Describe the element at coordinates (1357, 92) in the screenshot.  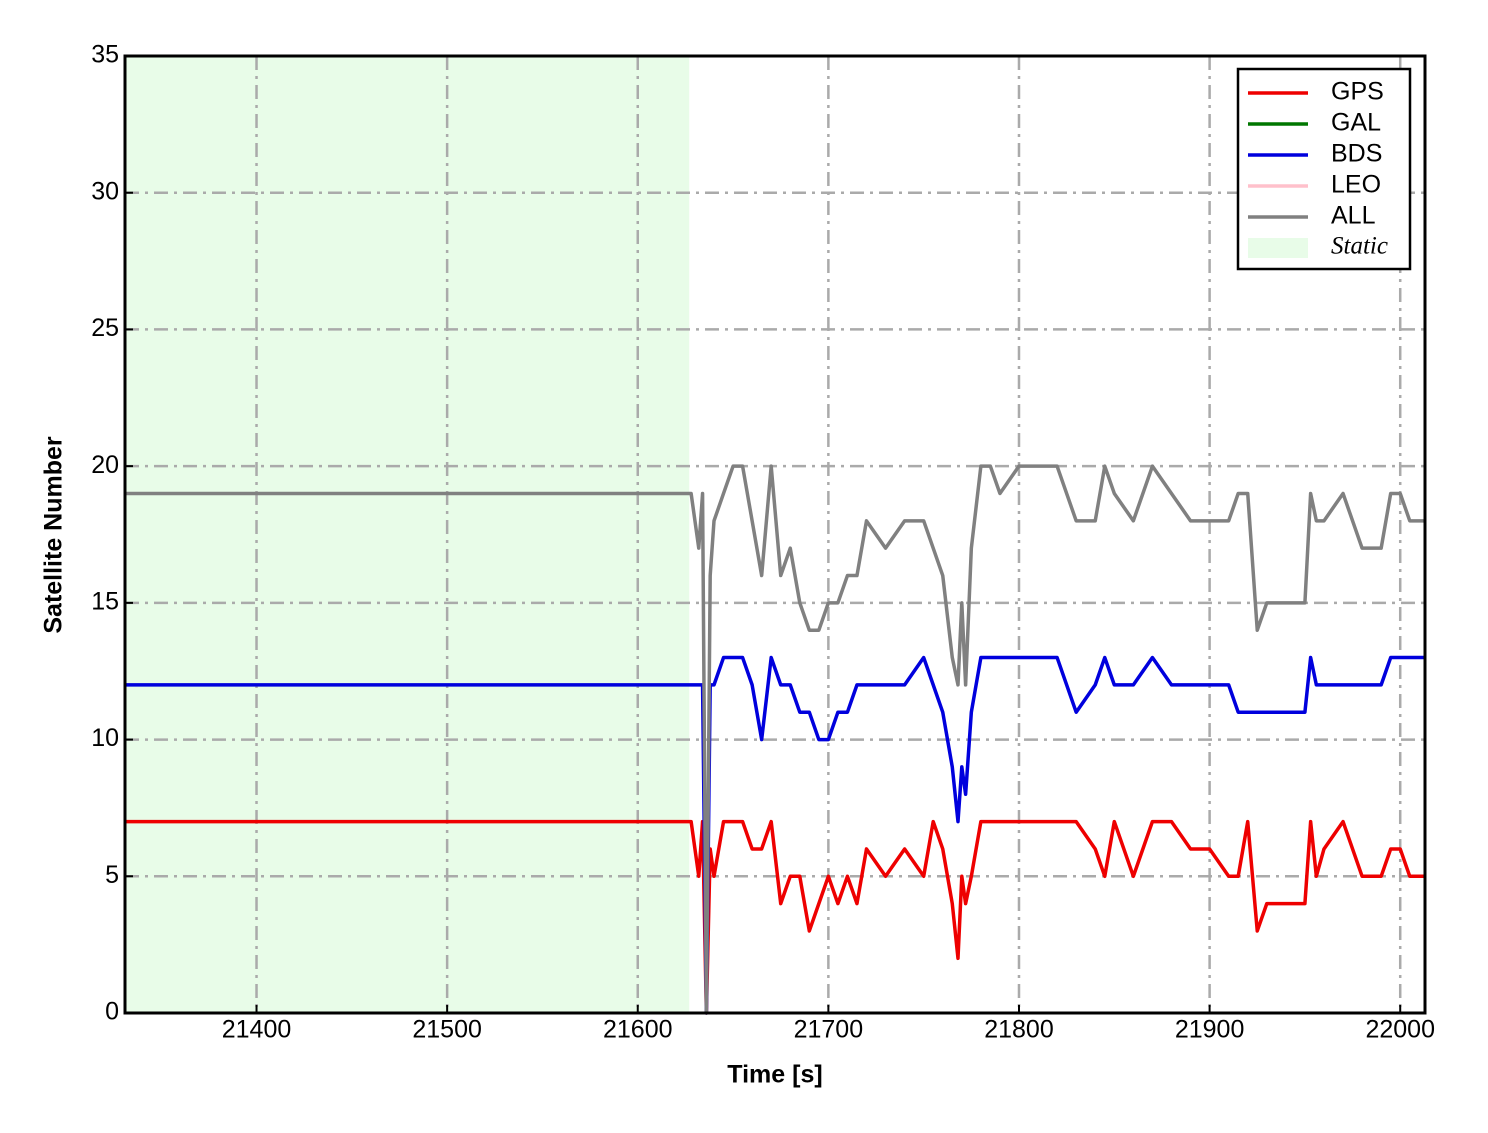
I see `legend-label: GPS` at that location.